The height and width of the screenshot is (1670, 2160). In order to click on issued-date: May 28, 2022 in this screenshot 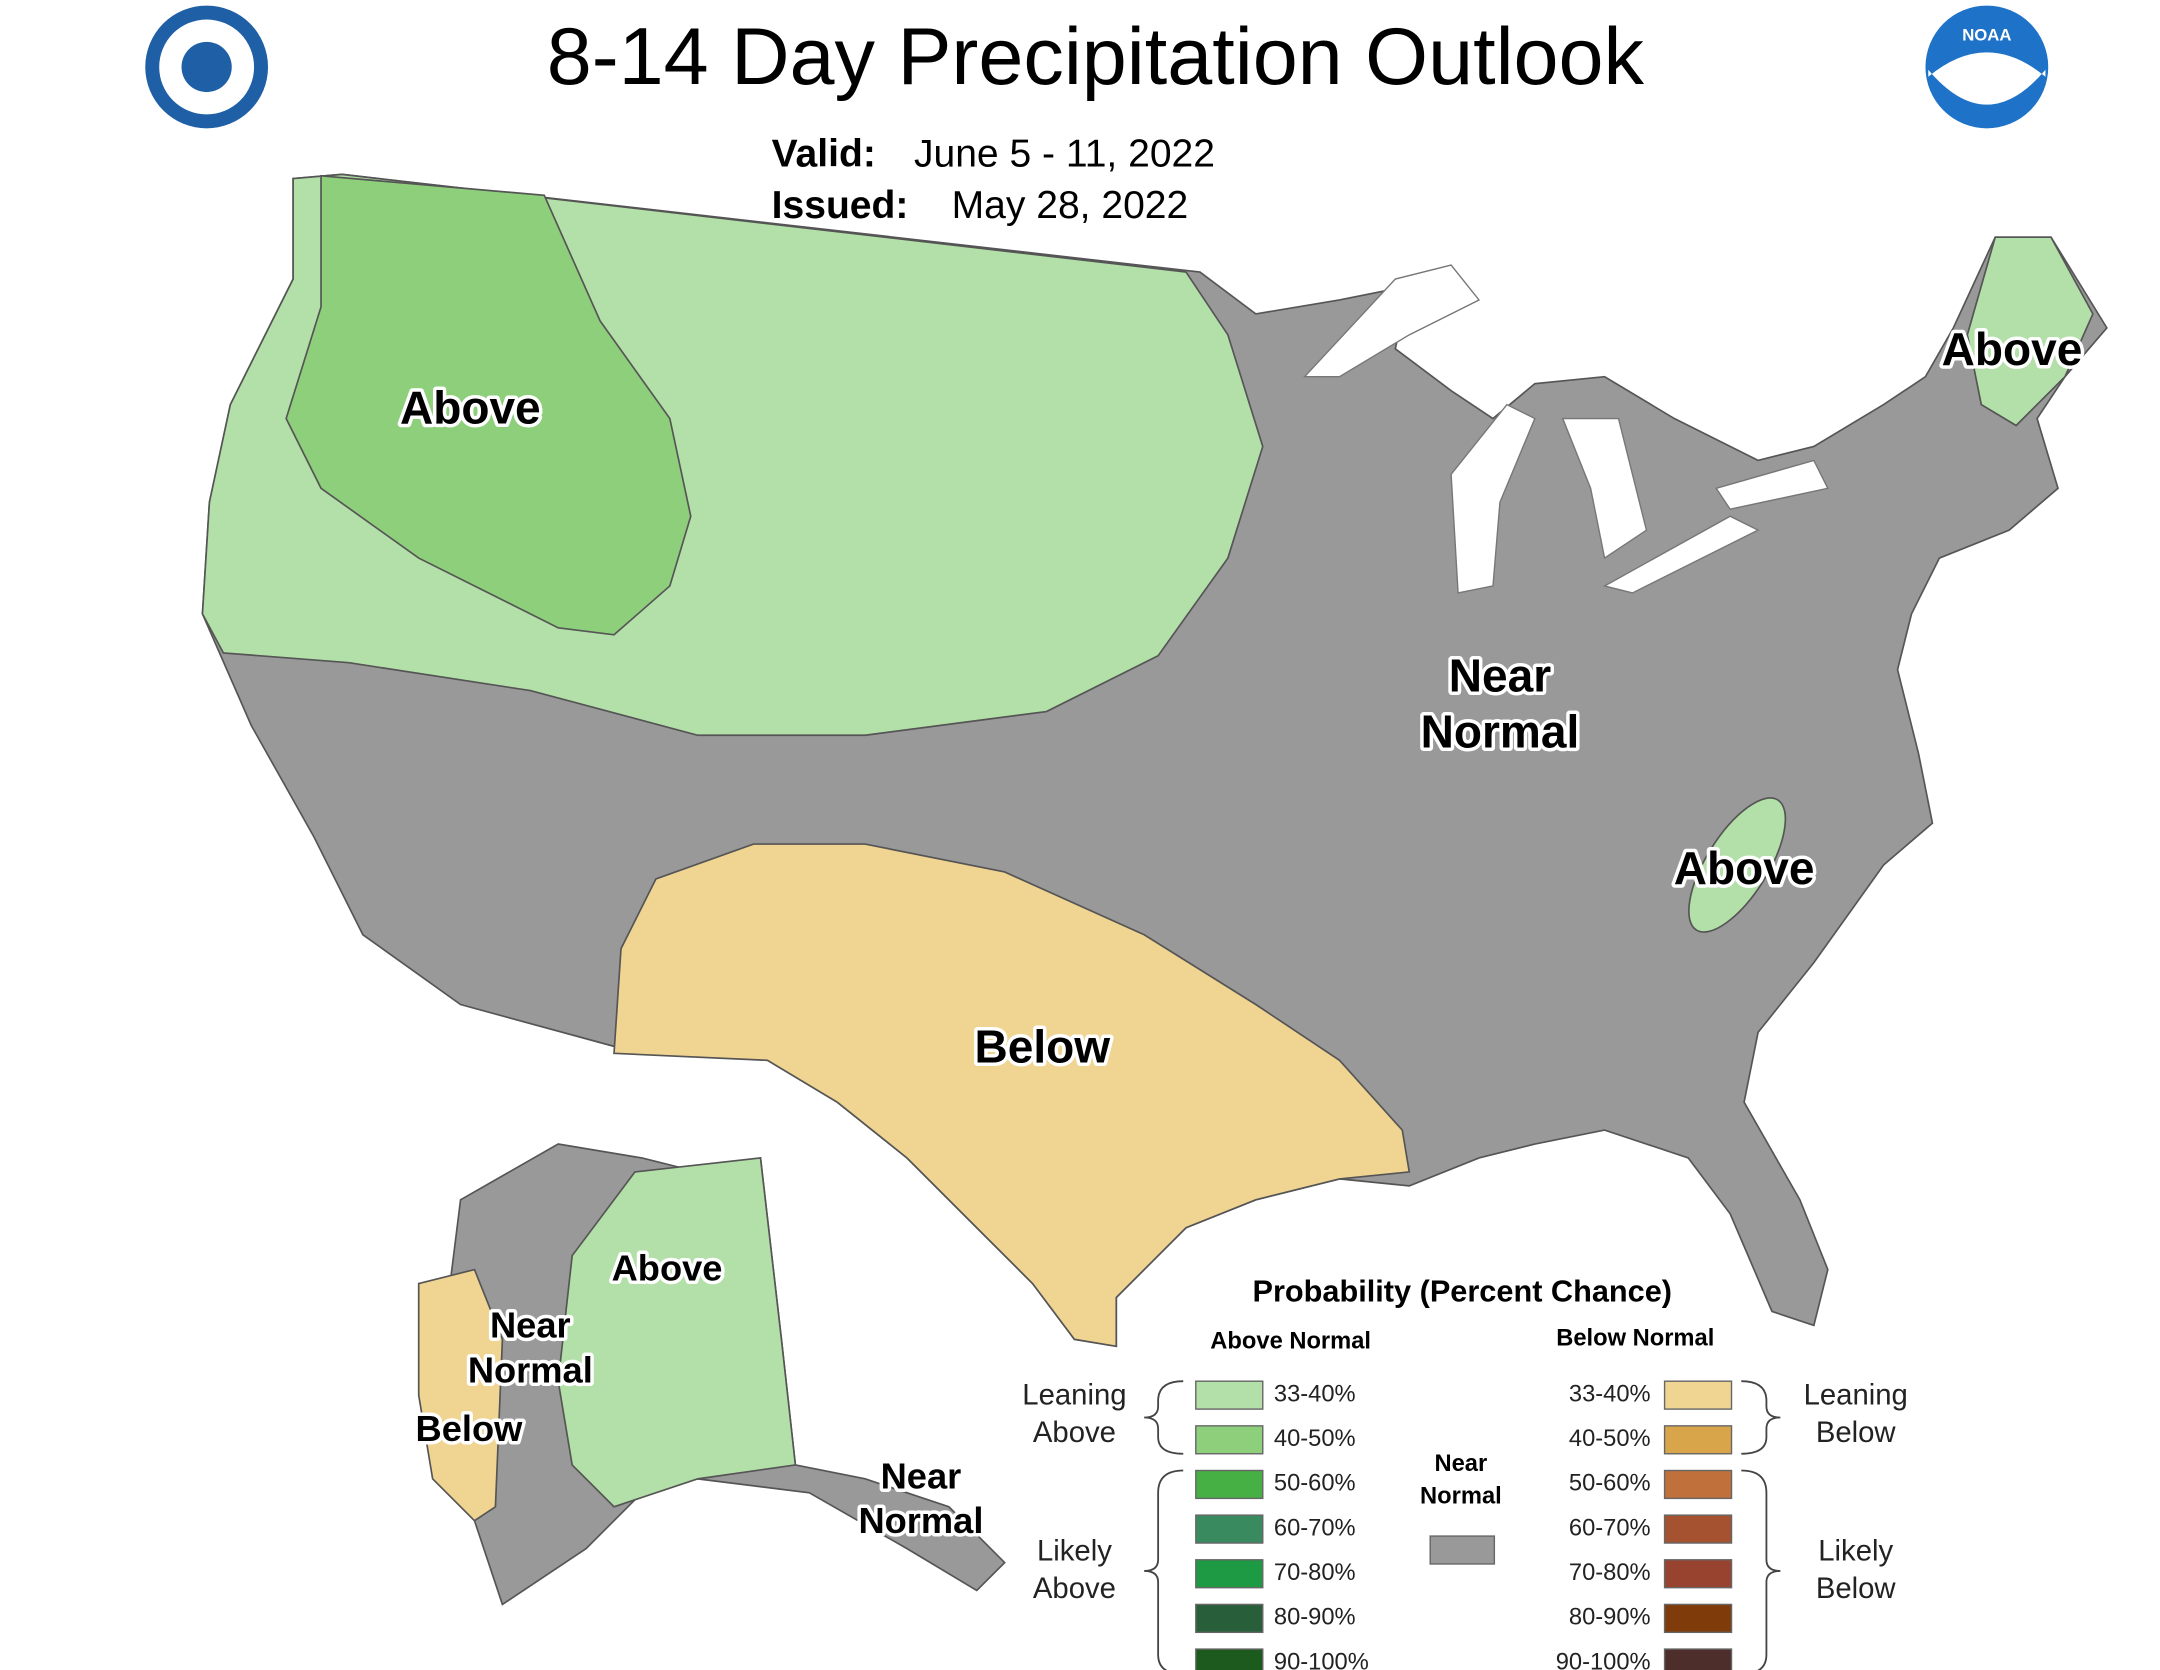, I will do `click(1070, 205)`.